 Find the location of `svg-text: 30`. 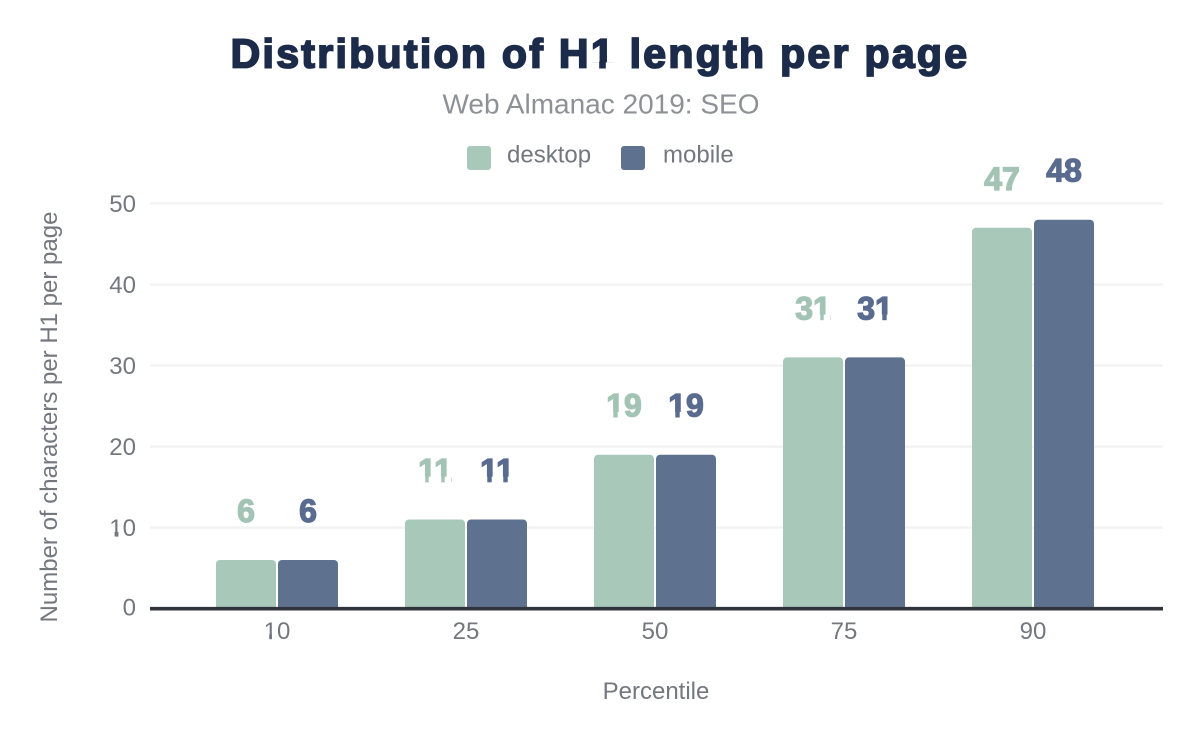

svg-text: 30 is located at coordinates (122, 366).